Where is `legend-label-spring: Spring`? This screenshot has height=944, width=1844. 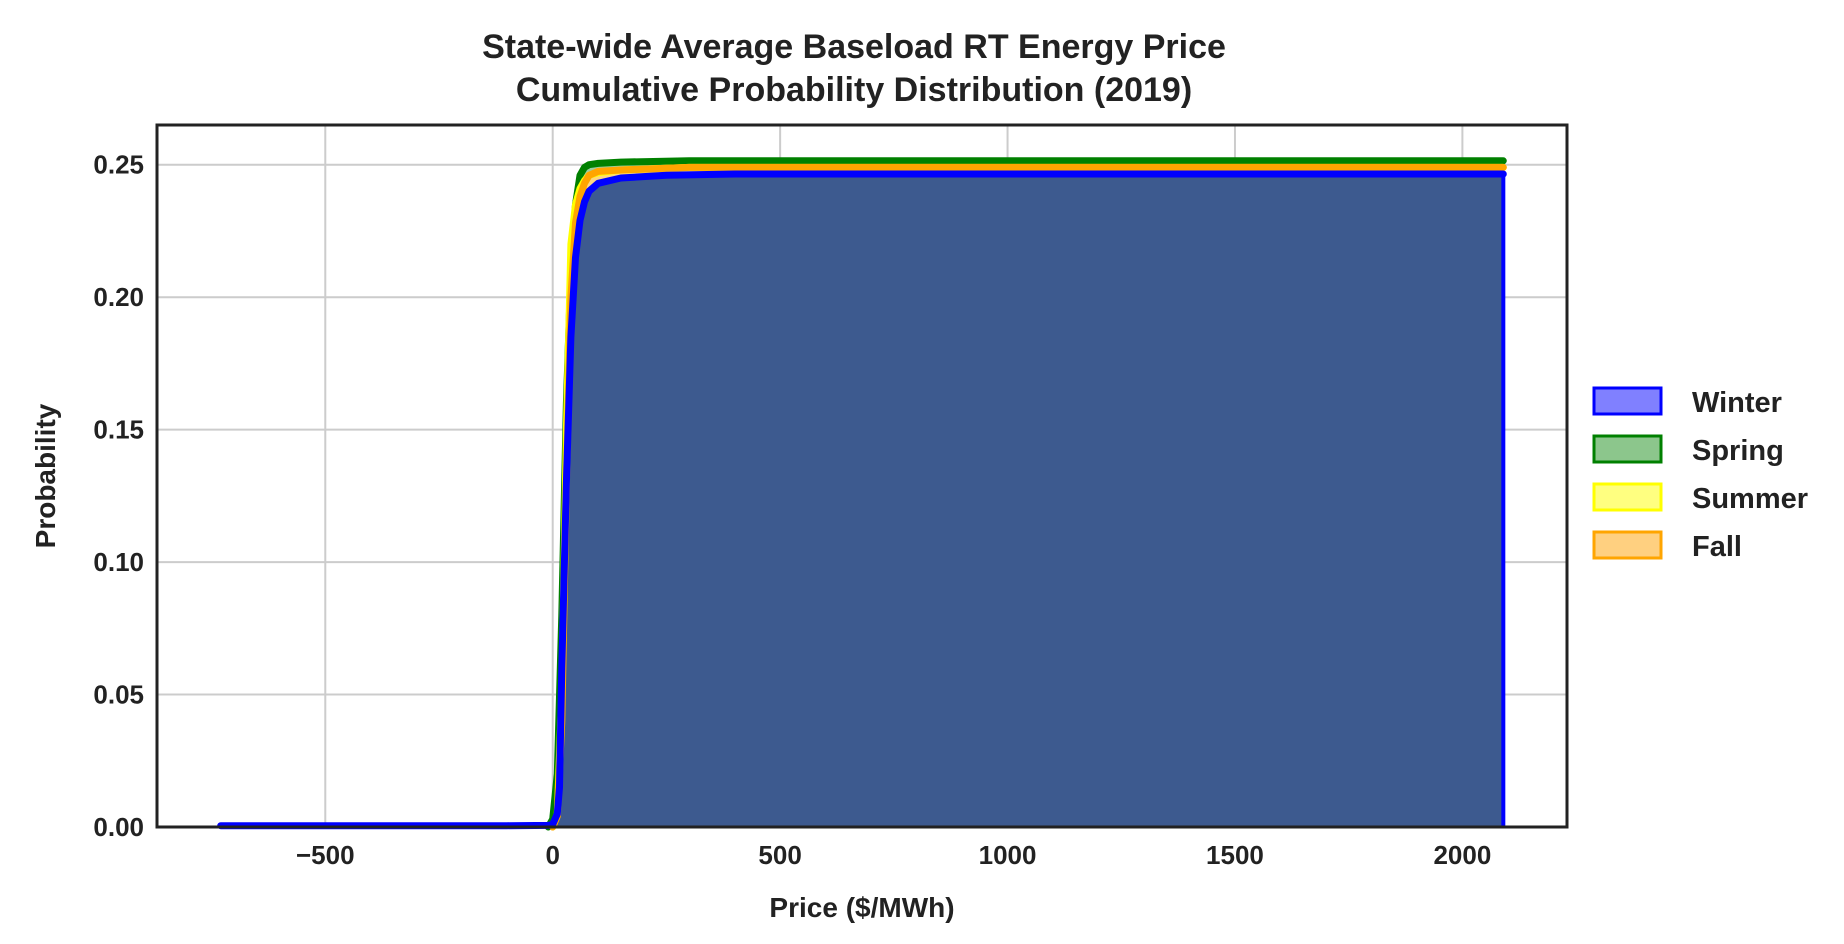
legend-label-spring: Spring is located at coordinates (1738, 451).